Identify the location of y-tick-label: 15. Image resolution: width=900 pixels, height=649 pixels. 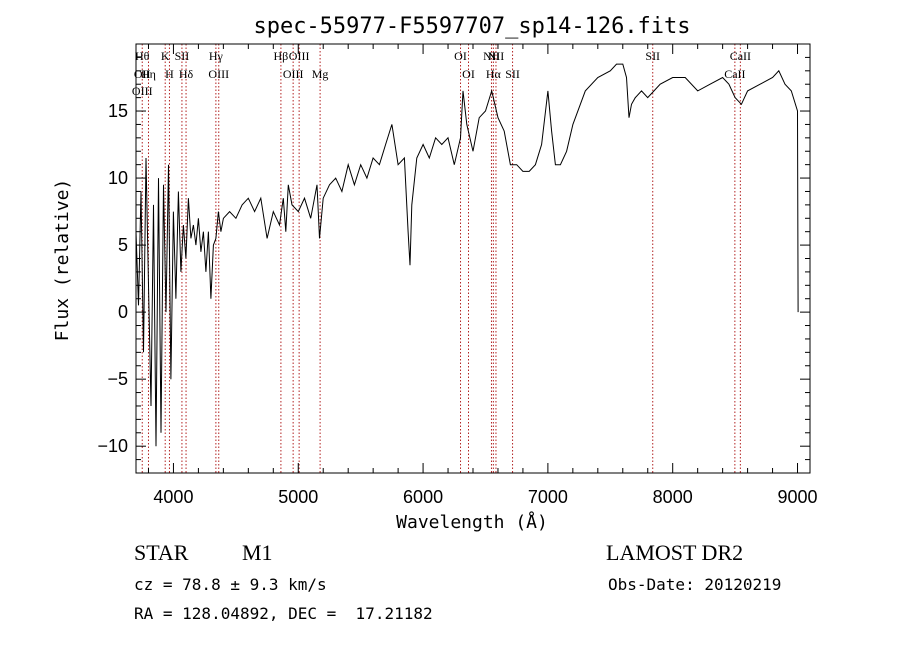
(118, 111).